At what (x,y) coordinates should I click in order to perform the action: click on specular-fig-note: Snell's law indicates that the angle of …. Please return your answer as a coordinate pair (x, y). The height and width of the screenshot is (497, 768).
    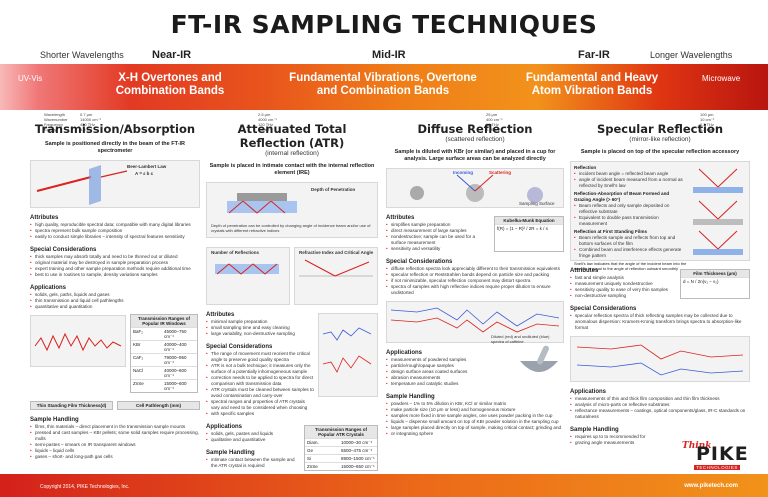
    Looking at the image, I should click on (630, 266).